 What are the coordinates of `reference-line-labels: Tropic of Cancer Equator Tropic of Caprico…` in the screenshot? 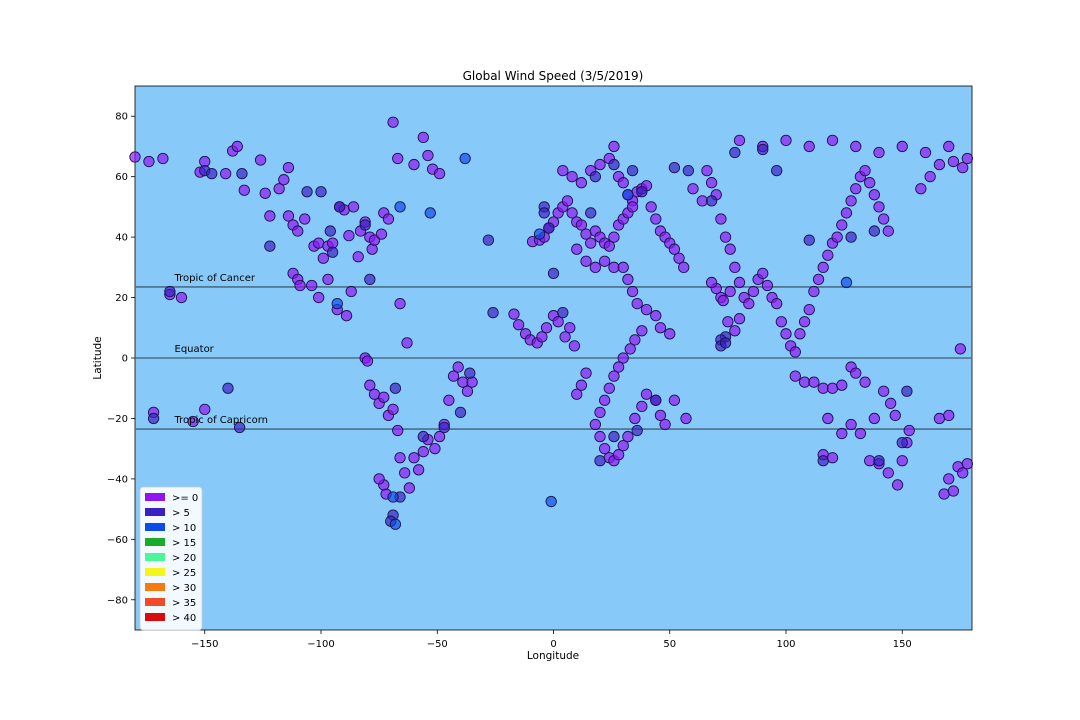 It's located at (221, 349).